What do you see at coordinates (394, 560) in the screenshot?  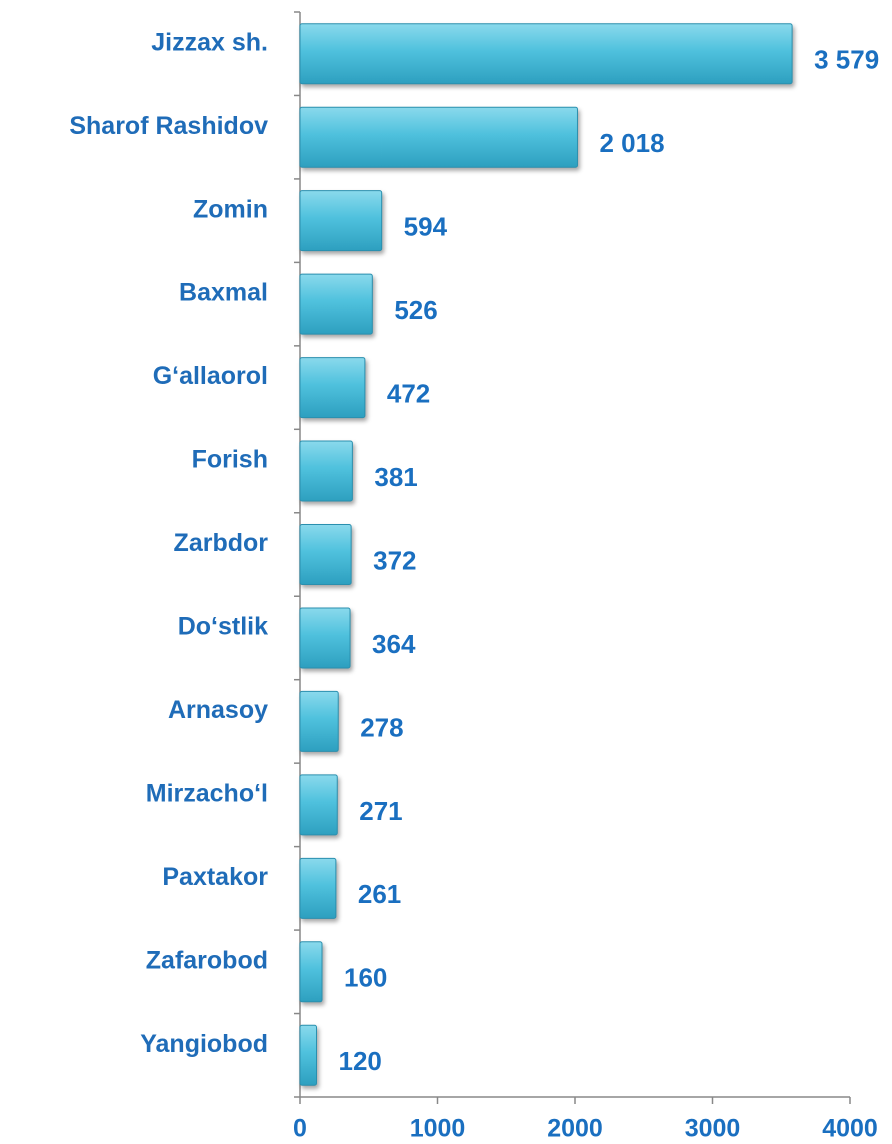 I see `value-label: 372` at bounding box center [394, 560].